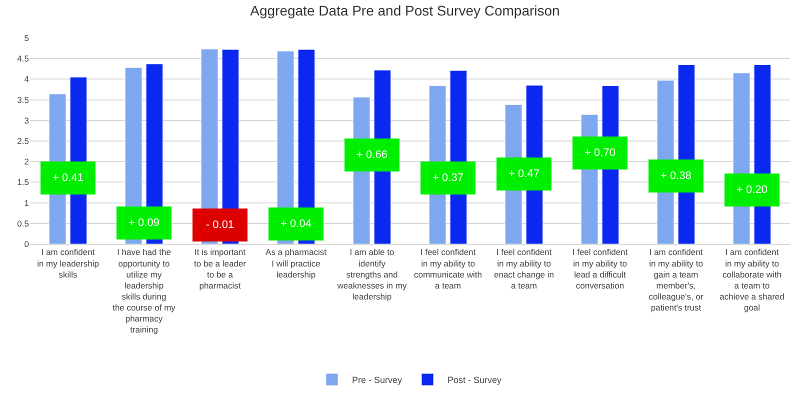  I want to click on y-tick-label: 1, so click(27, 203).